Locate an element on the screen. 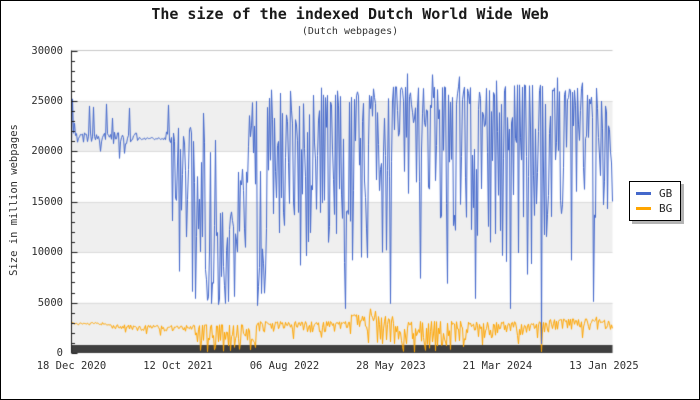  y-tick-label-10000: 10000 is located at coordinates (47, 252).